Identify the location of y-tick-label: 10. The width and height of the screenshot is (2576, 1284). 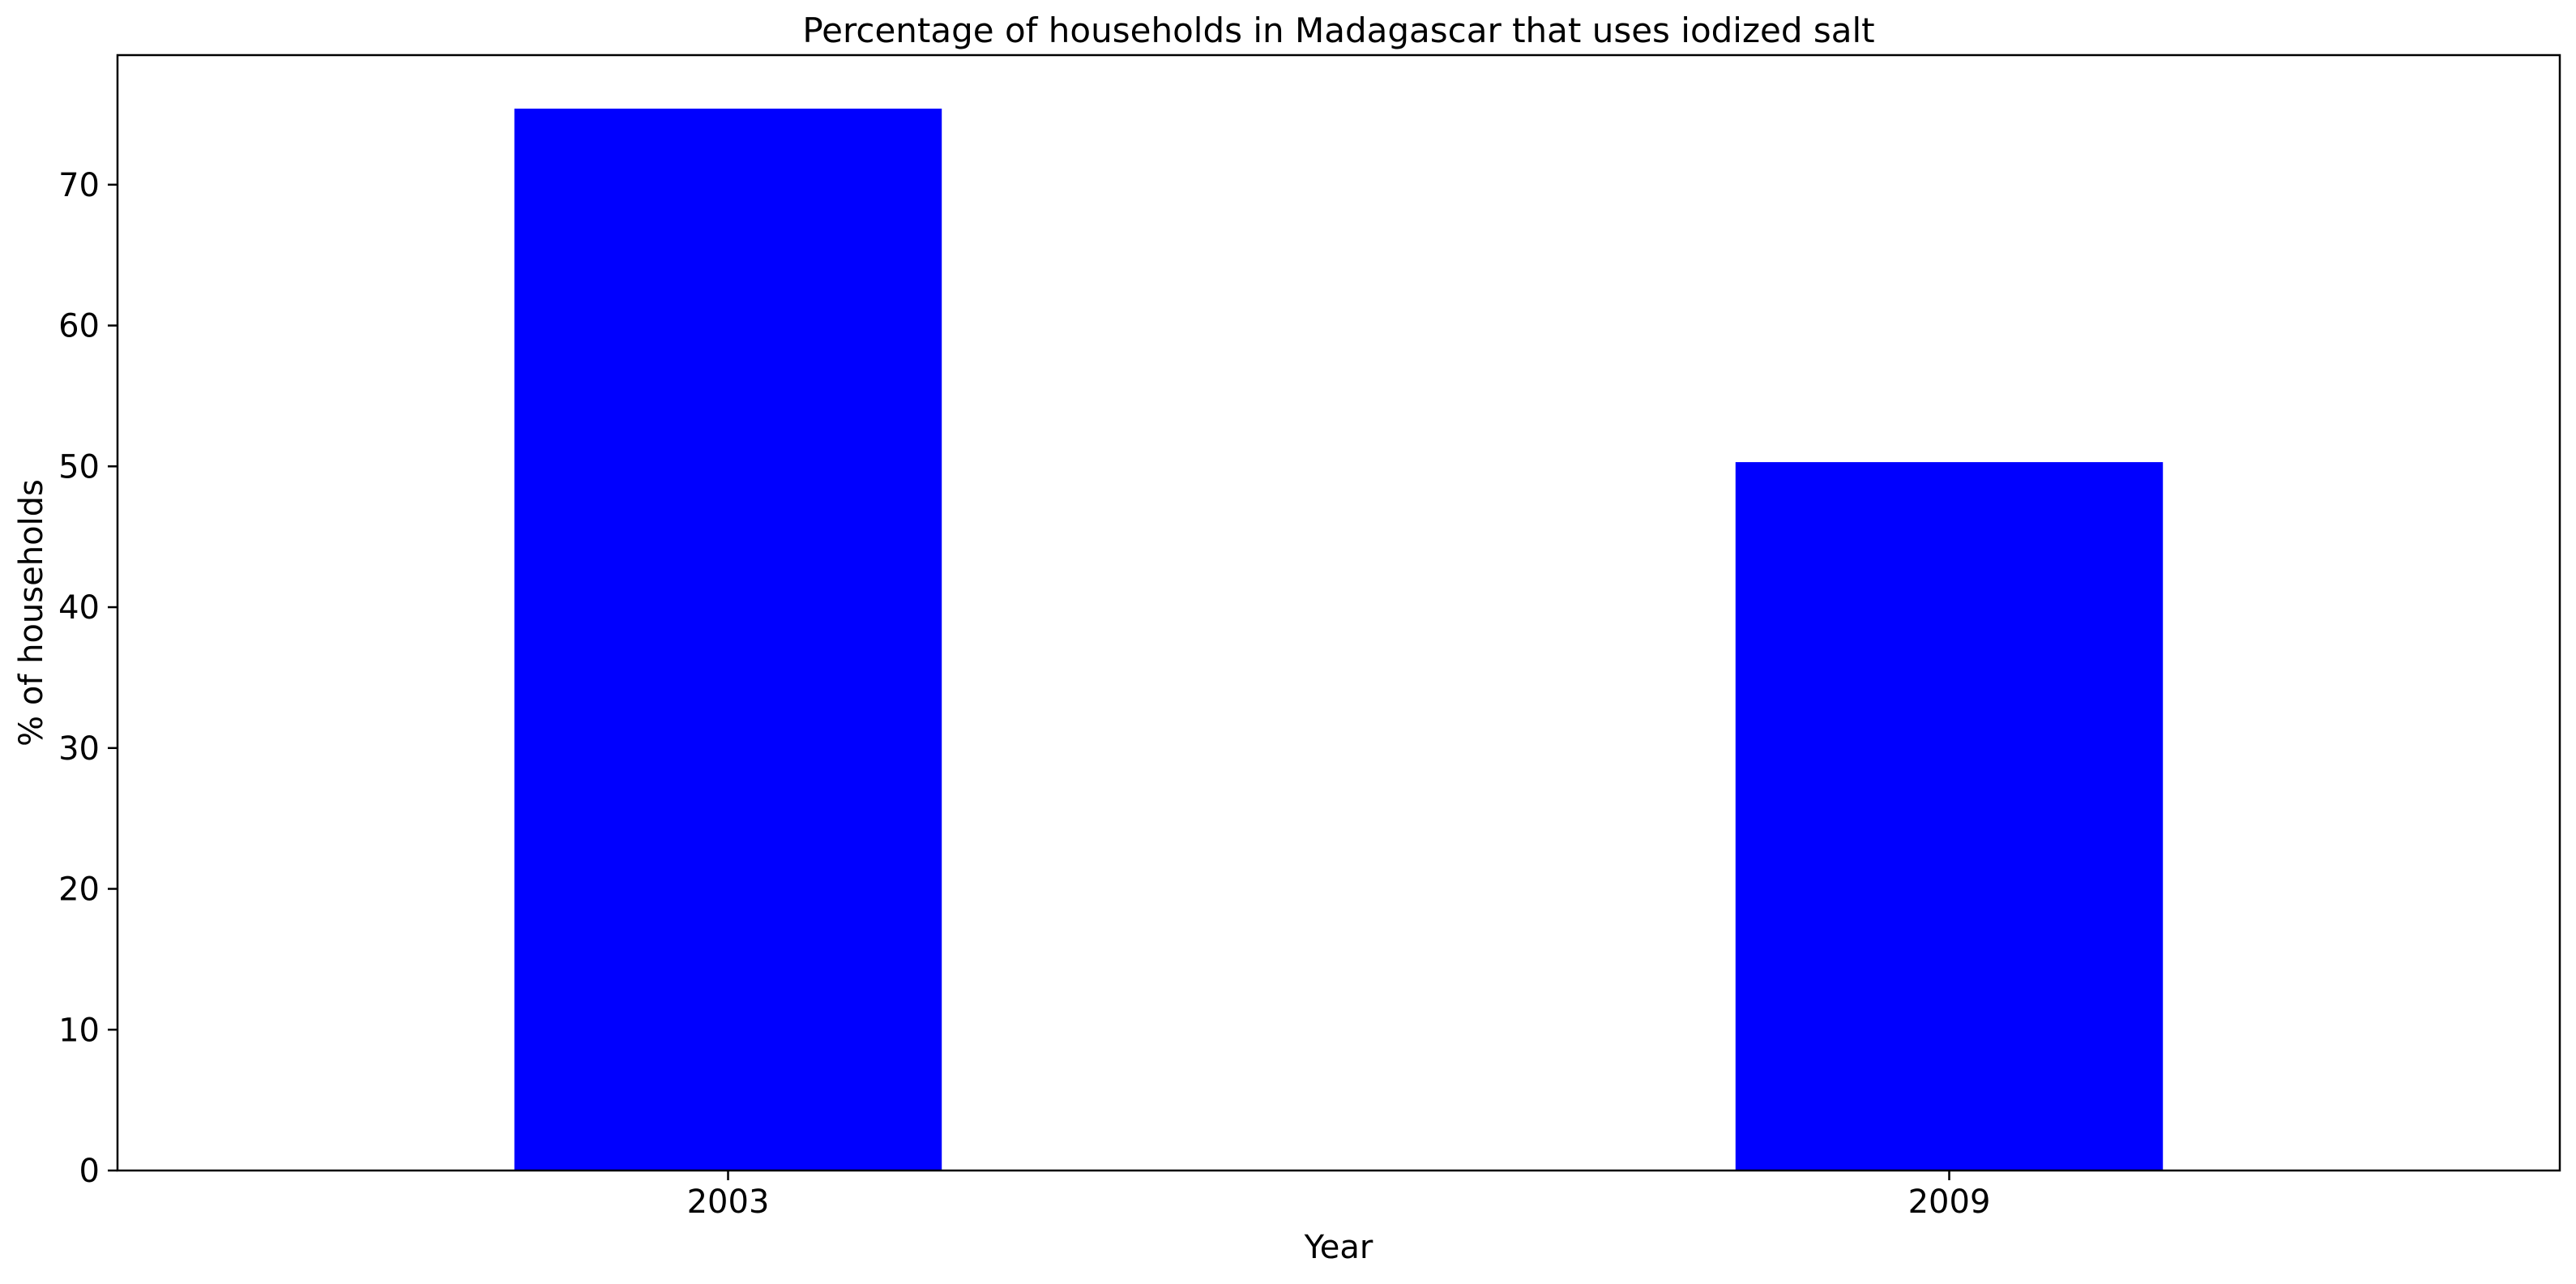
(79, 1030).